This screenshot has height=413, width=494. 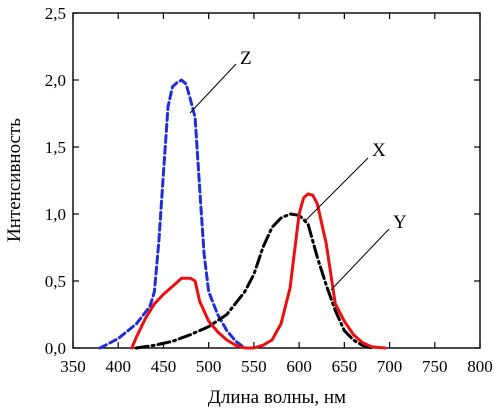 What do you see at coordinates (400, 222) in the screenshot?
I see `series-label-y: Y` at bounding box center [400, 222].